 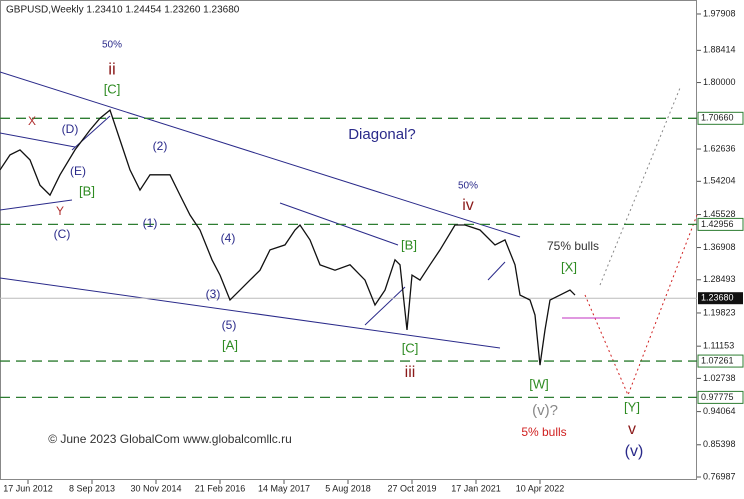 I want to click on wave-label: [A], so click(x=230, y=344).